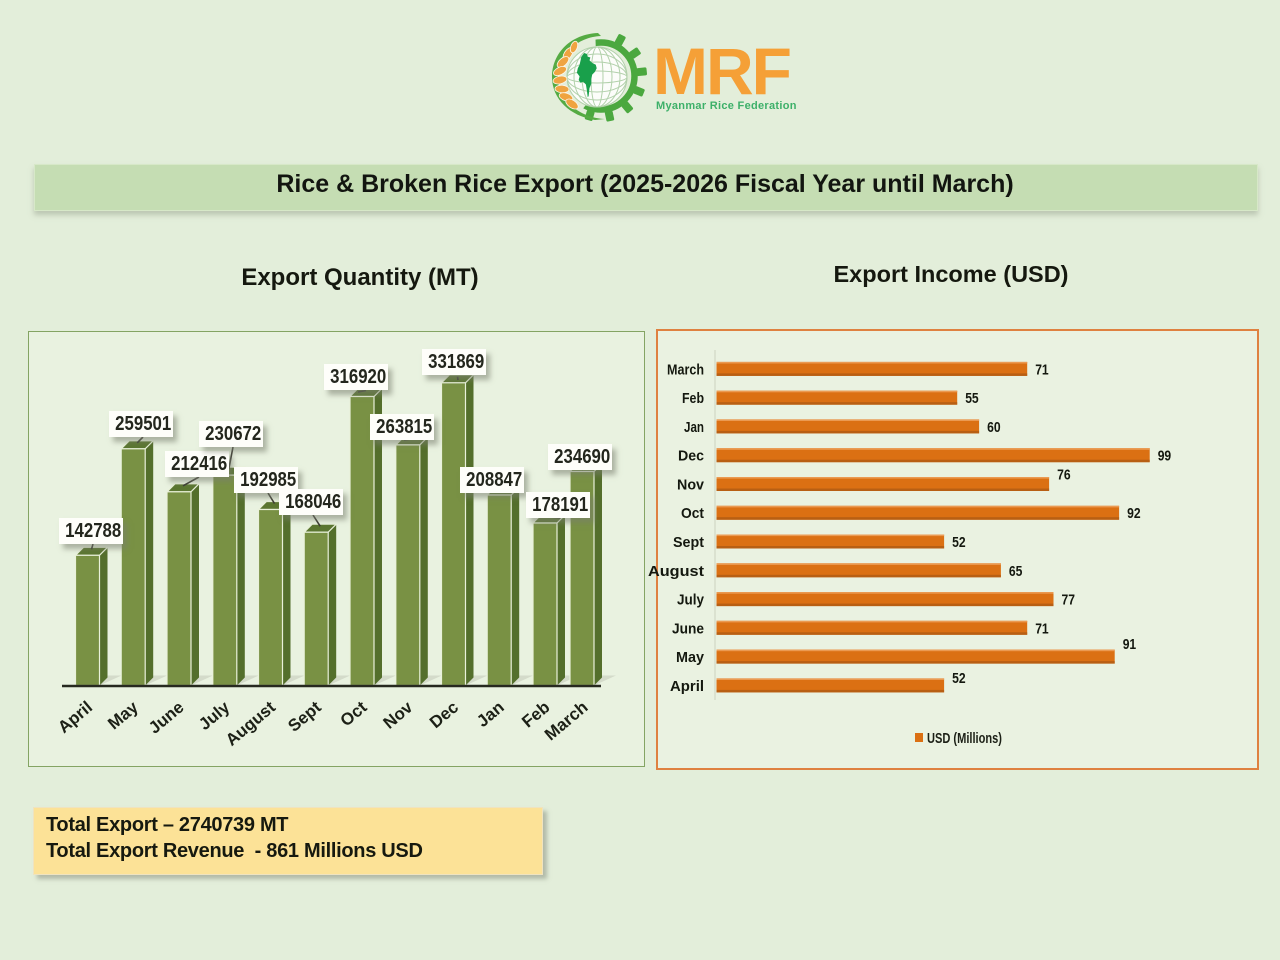 This screenshot has height=960, width=1280. I want to click on svg-text: 60, so click(994, 427).